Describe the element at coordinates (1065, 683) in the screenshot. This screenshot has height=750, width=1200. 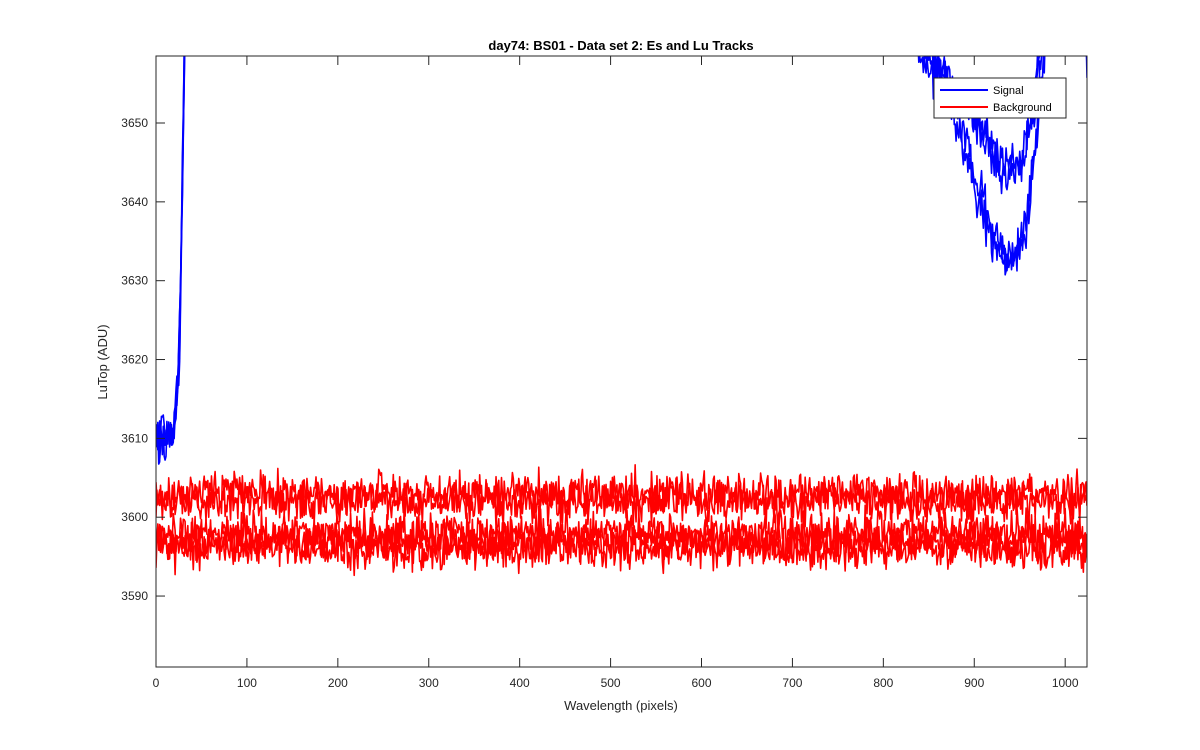
I see `x-tick-label: 1000` at that location.